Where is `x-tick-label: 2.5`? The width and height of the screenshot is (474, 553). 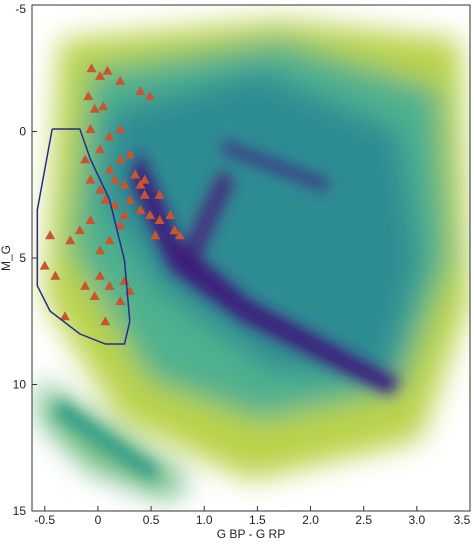
x-tick-label: 2.5 is located at coordinates (363, 520).